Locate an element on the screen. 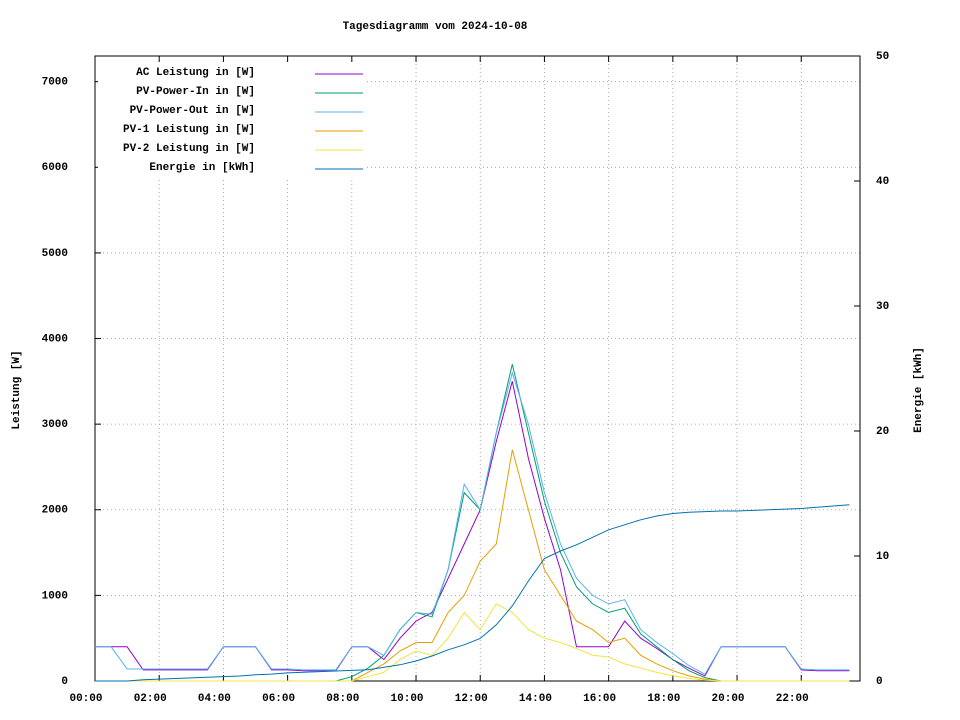 The width and height of the screenshot is (960, 720). y2-tick-label: 0 is located at coordinates (879, 682).